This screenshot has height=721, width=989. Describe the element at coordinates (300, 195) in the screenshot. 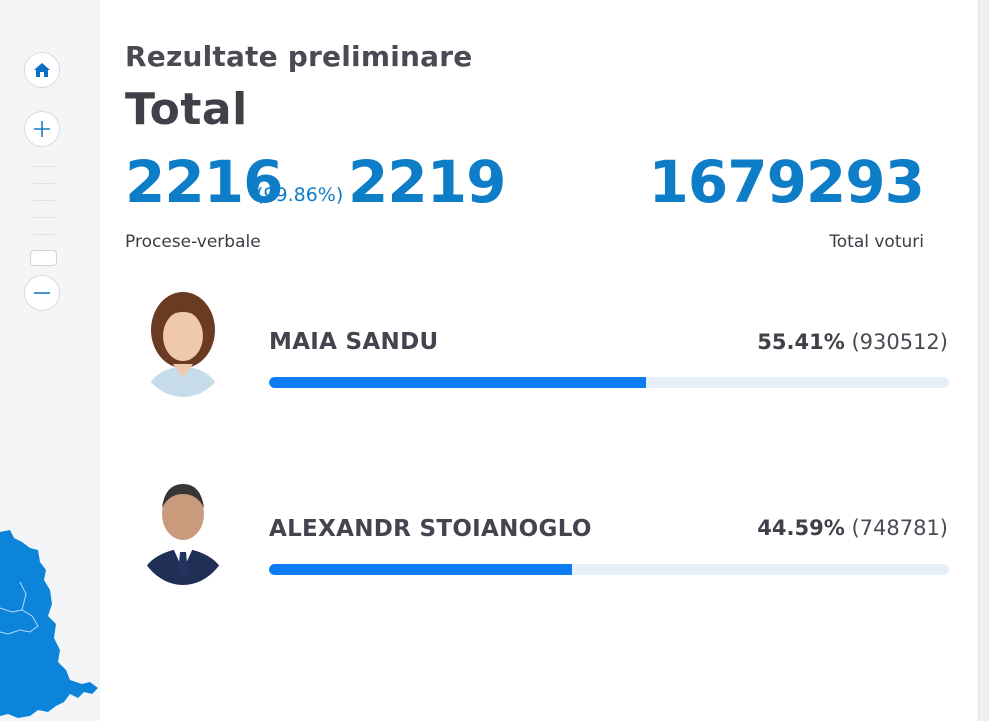

I see `processed-percent: (99.86%)` at that location.